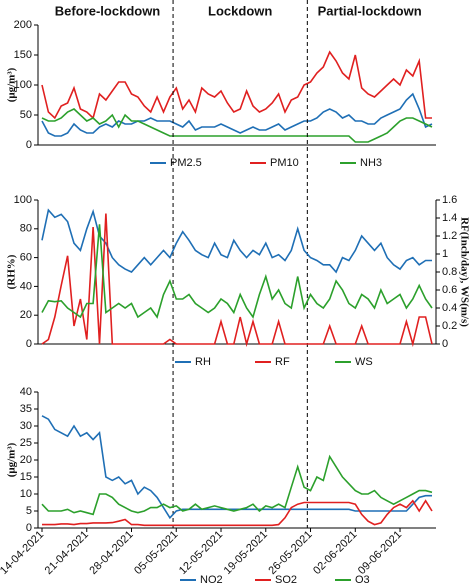 The image size is (474, 588). Describe the element at coordinates (449, 272) in the screenshot. I see `y2-tick-label: 0.8` at that location.